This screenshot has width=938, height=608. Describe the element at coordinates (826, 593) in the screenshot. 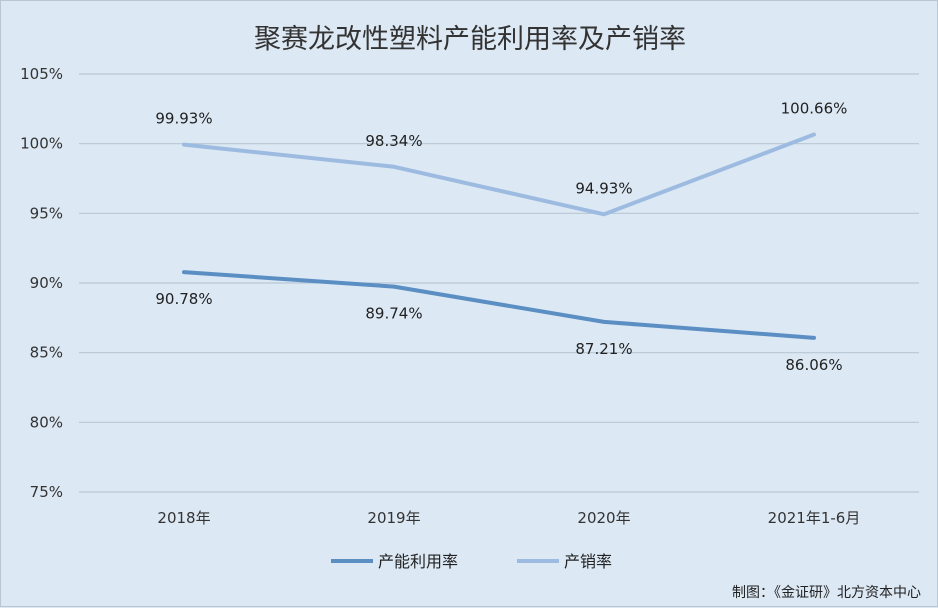

I see `footer-credit: 制图：《金证研》北方资本中心` at that location.